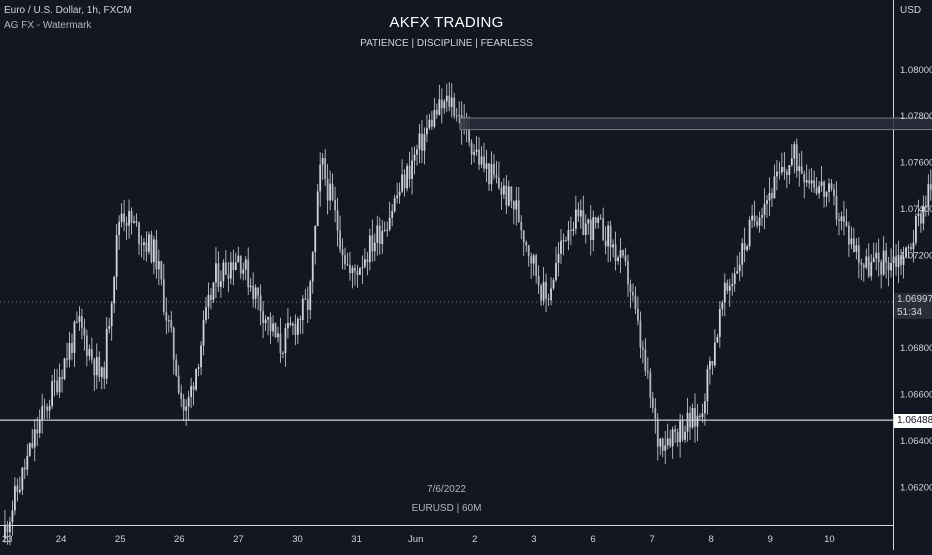 The image size is (932, 555). What do you see at coordinates (48, 25) in the screenshot?
I see `indicator-label: AG FX - Watermark` at bounding box center [48, 25].